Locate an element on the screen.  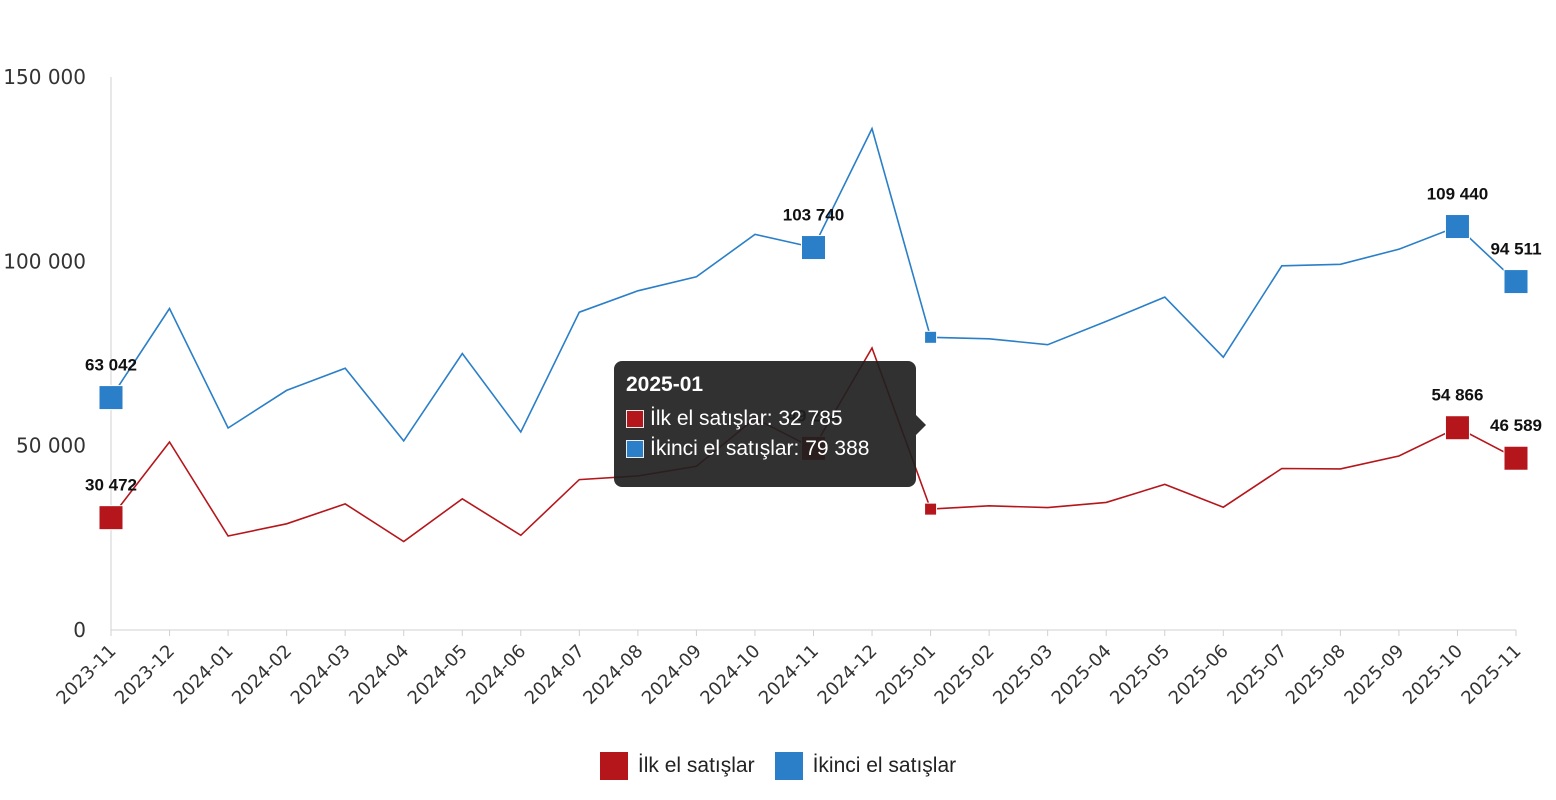
legend-label-first: İlk el satışlar is located at coordinates (696, 765).